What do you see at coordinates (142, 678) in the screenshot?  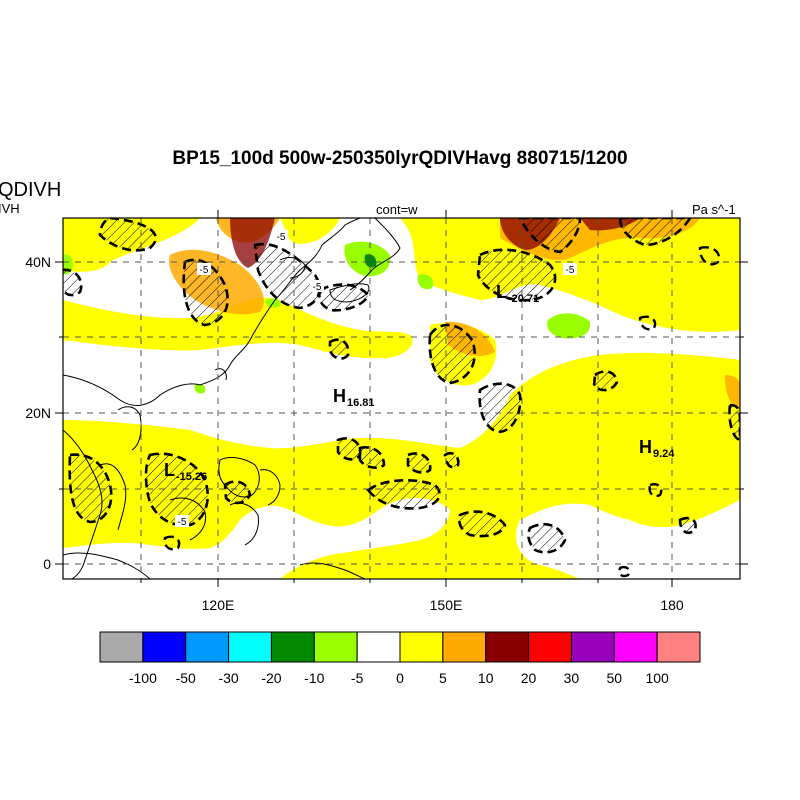 I see `colorbar-label: -100` at bounding box center [142, 678].